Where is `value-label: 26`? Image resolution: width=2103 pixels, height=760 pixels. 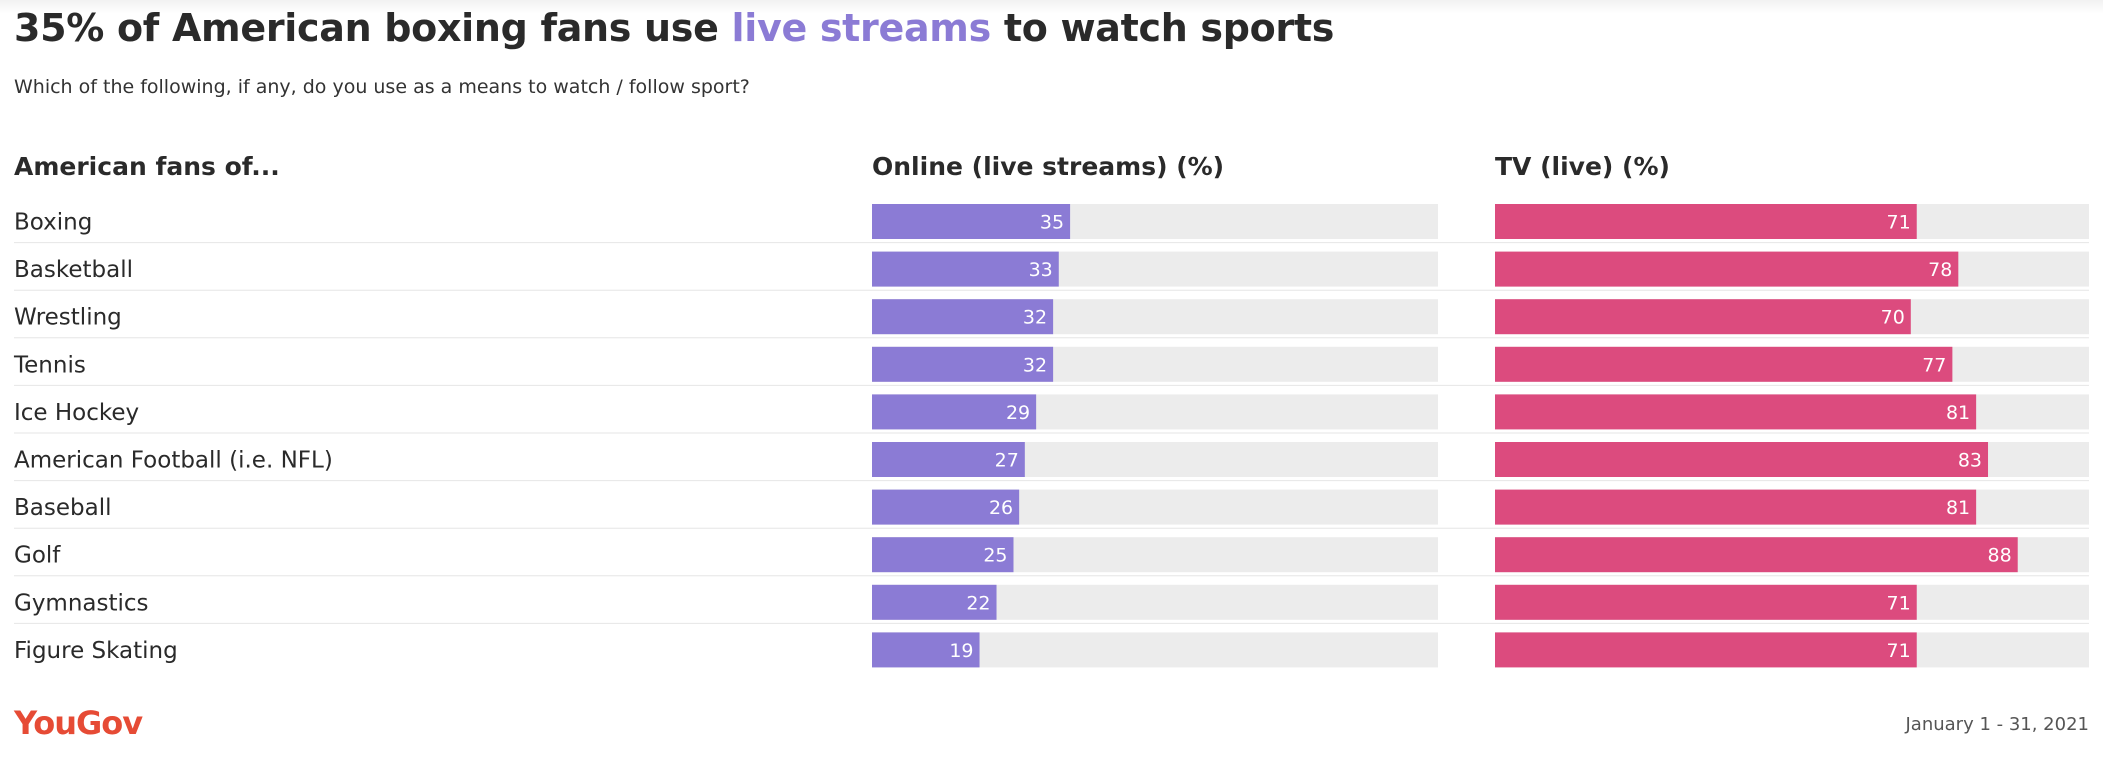
value-label: 26 is located at coordinates (1001, 508).